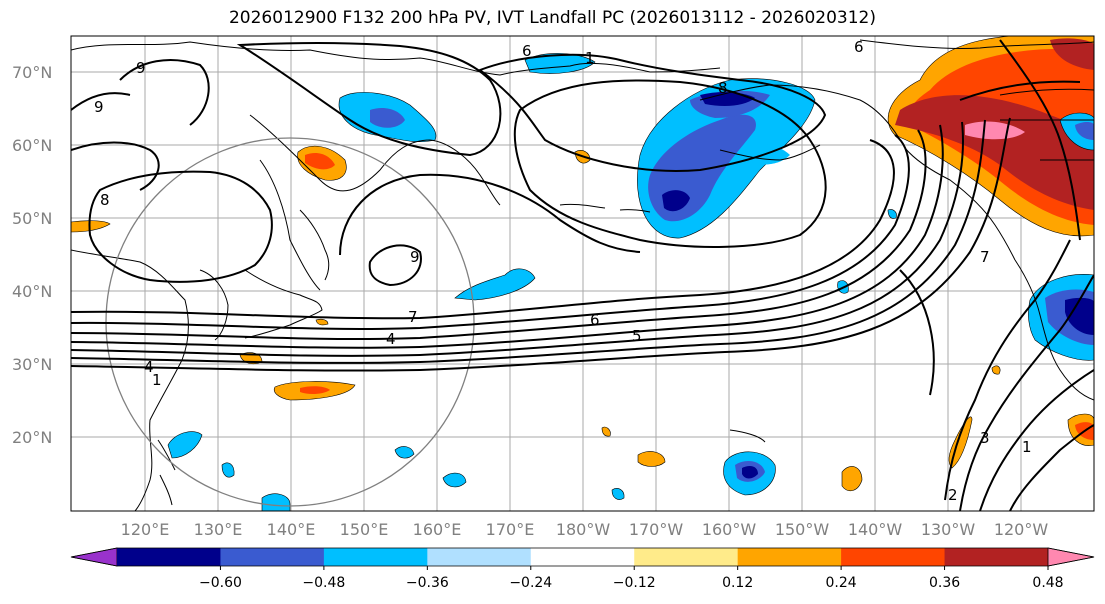 The width and height of the screenshot is (1105, 604). Describe the element at coordinates (985, 438) in the screenshot. I see `contour-label: 3` at that location.